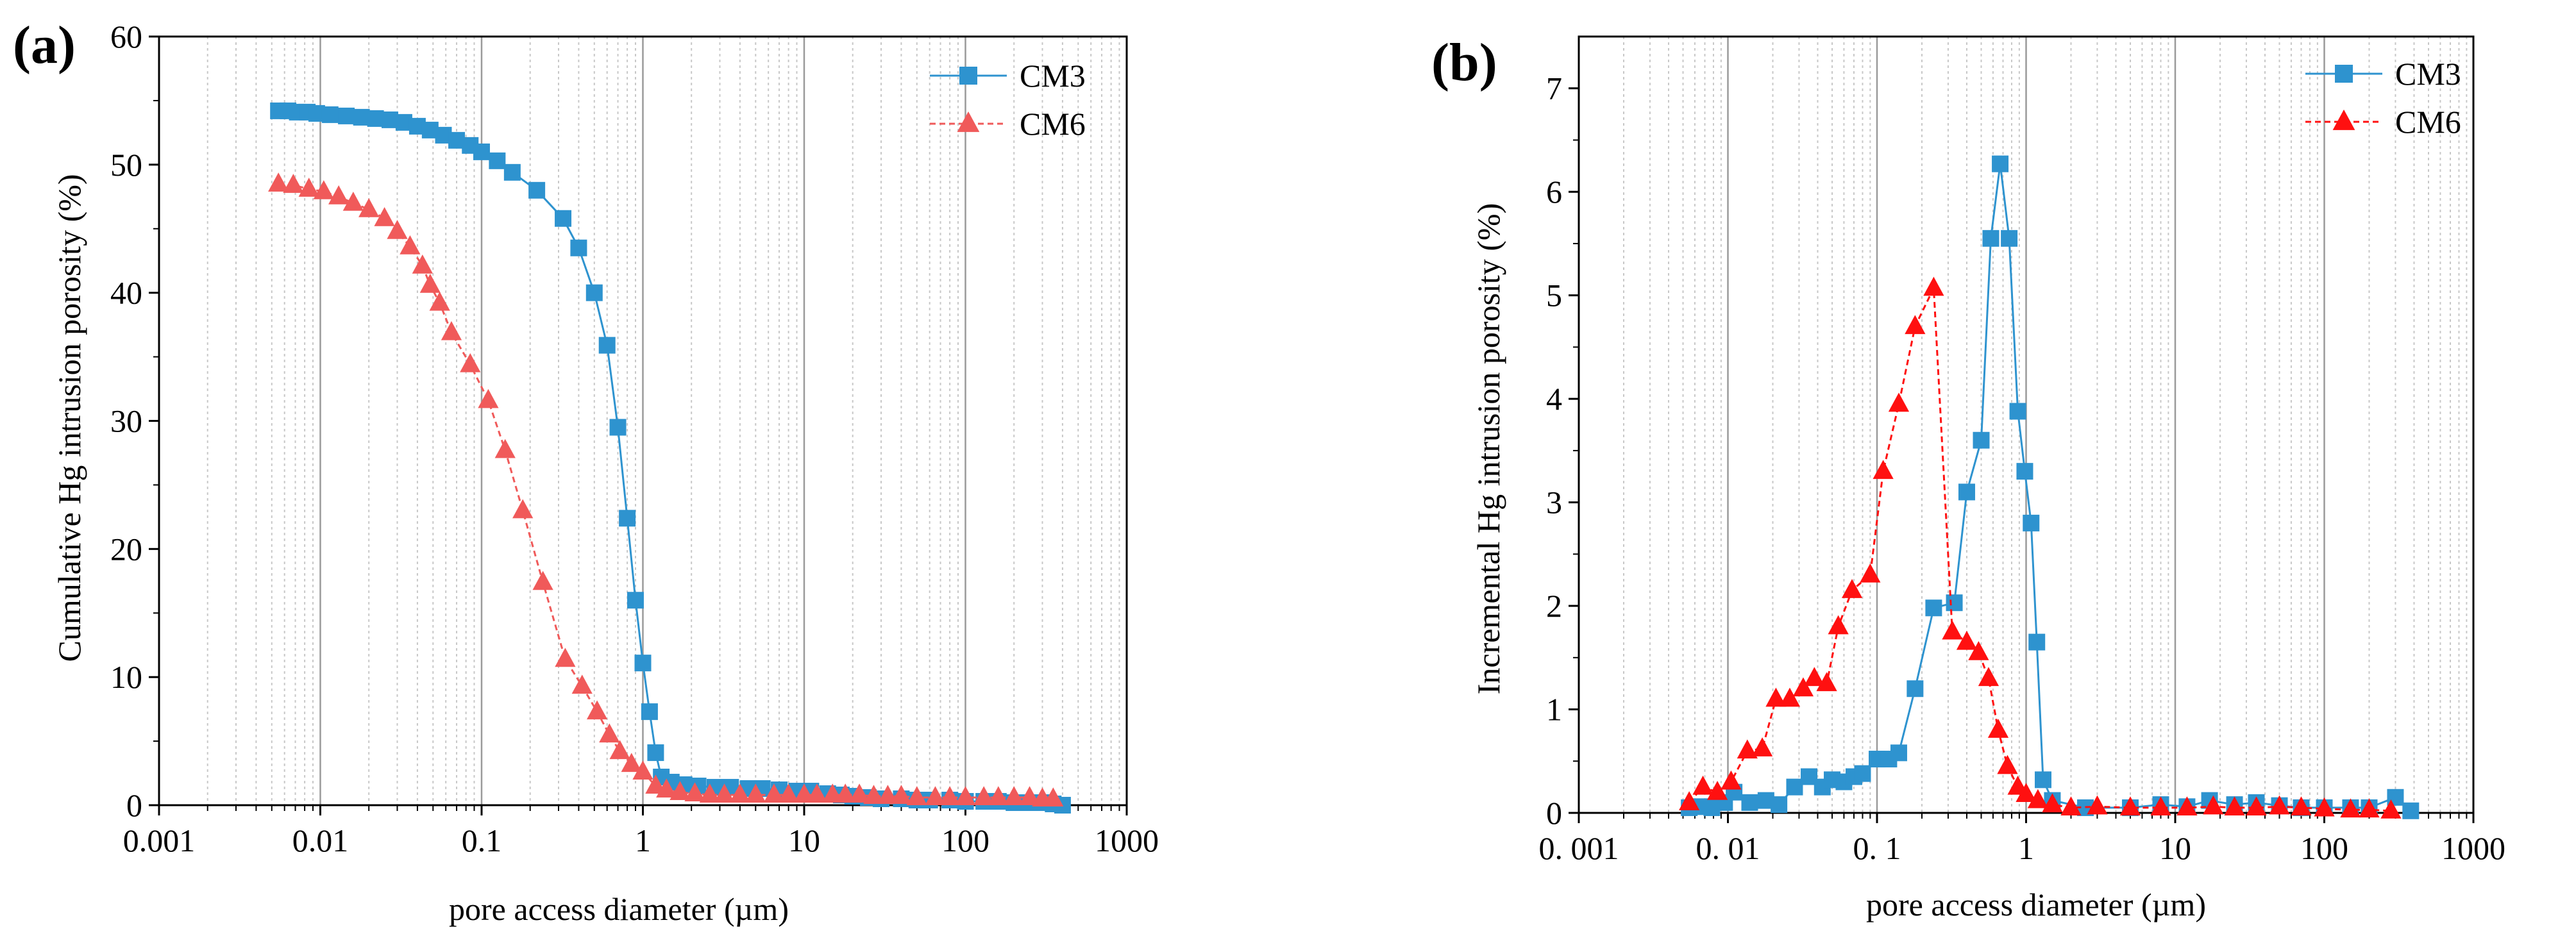  What do you see at coordinates (1554, 710) in the screenshot?
I see `panel-b-y-tick-label: 1` at bounding box center [1554, 710].